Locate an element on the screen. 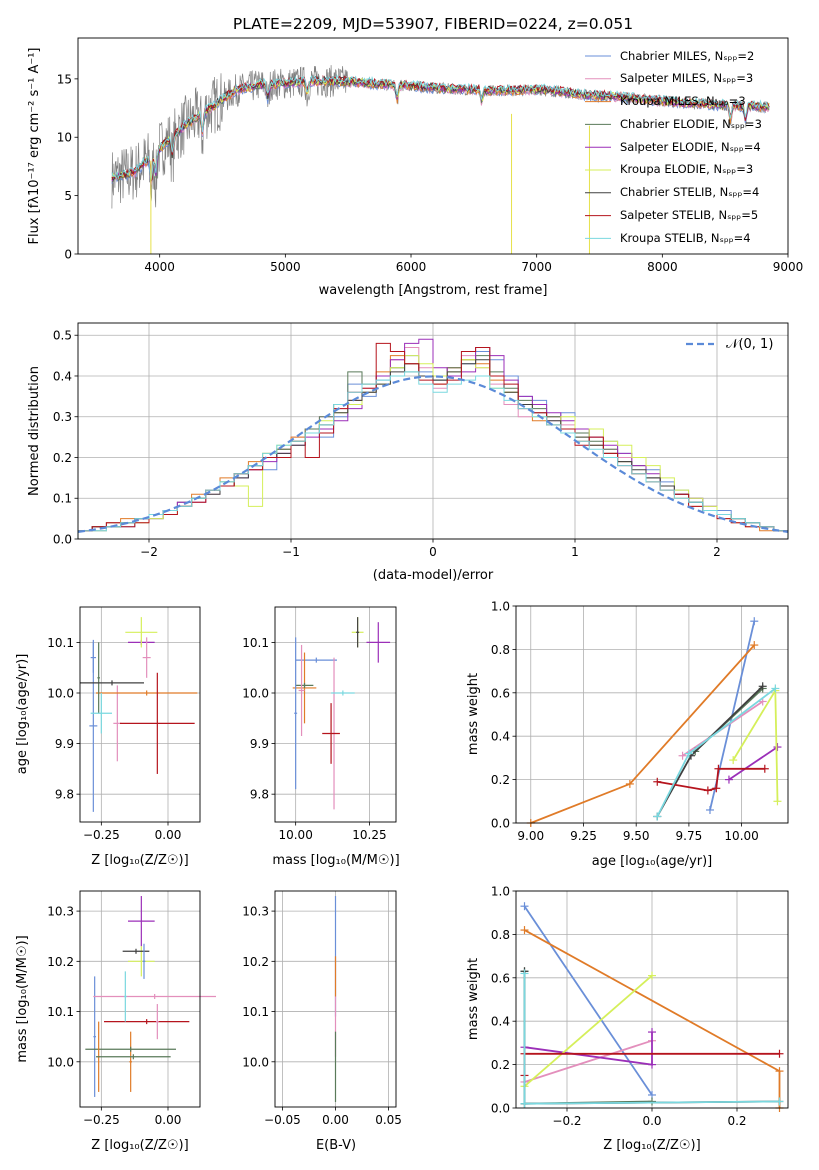  ebv-mass-panel: −0.05 0.00 0.05 10.0 10.1 10.2 10.3 is located at coordinates (322, 1008).